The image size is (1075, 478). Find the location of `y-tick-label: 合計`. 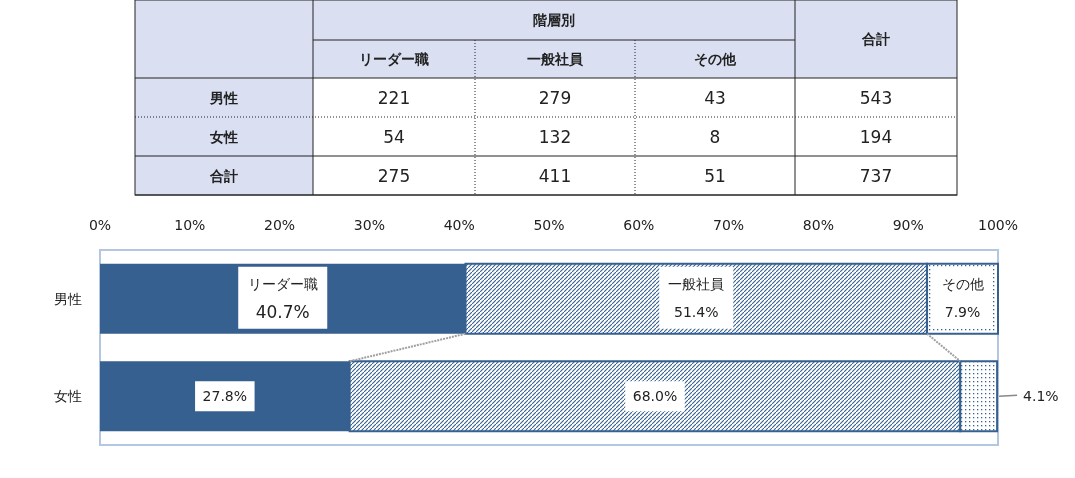

y-tick-label: 合計 is located at coordinates (223, 175).